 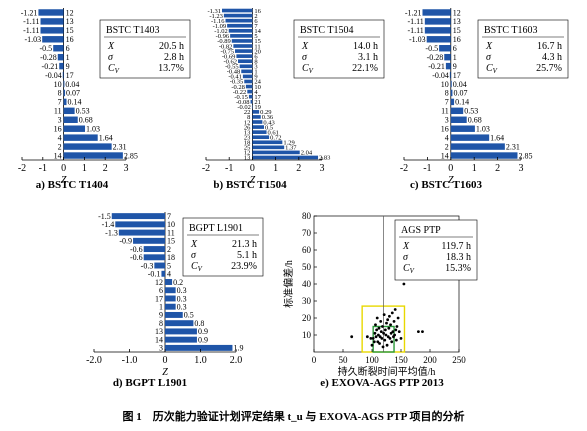 What do you see at coordinates (247, 127) in the screenshot?
I see `lab-code-label: 26` at bounding box center [247, 127].